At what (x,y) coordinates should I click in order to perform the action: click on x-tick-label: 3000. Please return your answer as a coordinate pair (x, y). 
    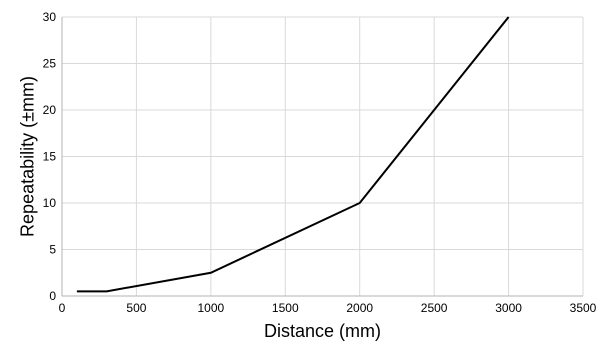
    Looking at the image, I should click on (508, 308).